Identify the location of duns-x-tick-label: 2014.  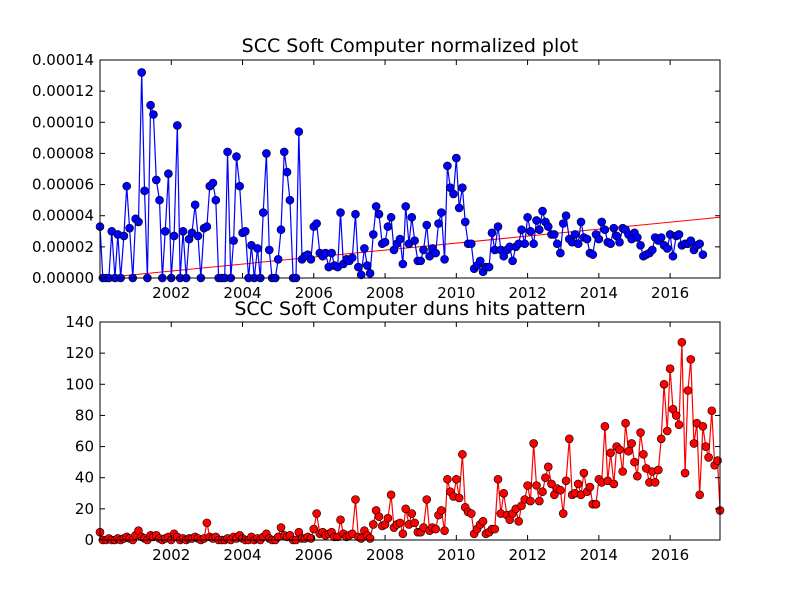
(599, 555).